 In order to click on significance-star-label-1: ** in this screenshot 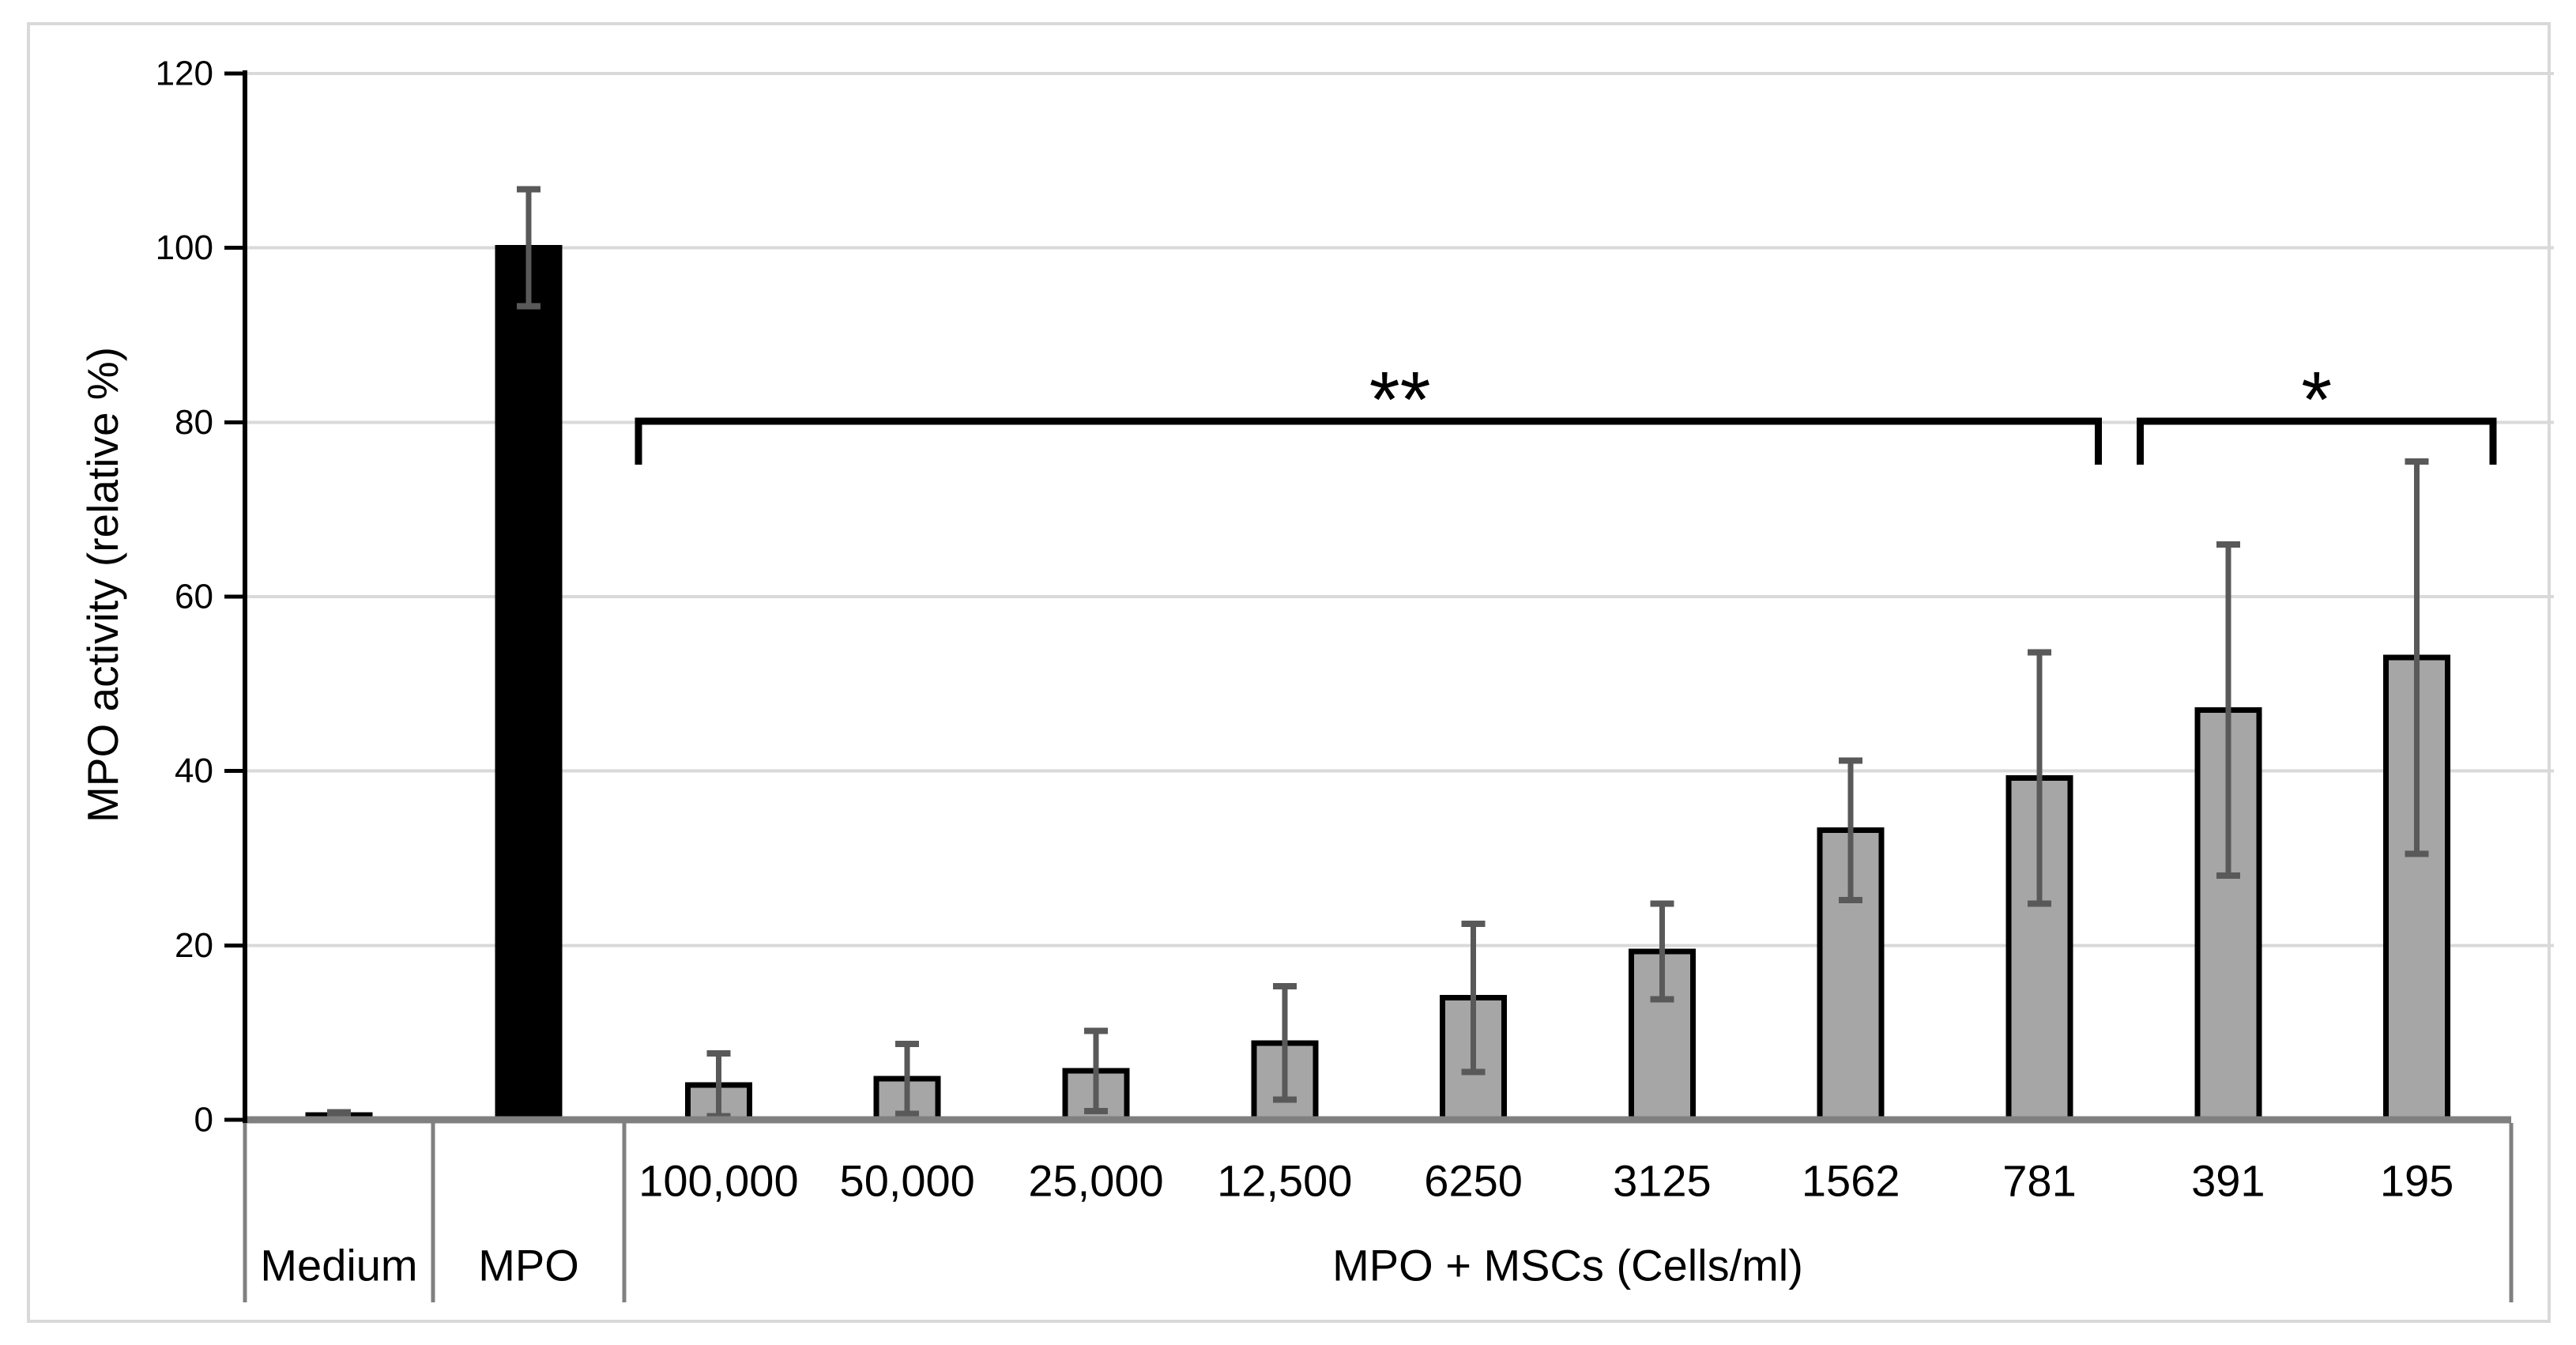, I will do `click(1400, 400)`.